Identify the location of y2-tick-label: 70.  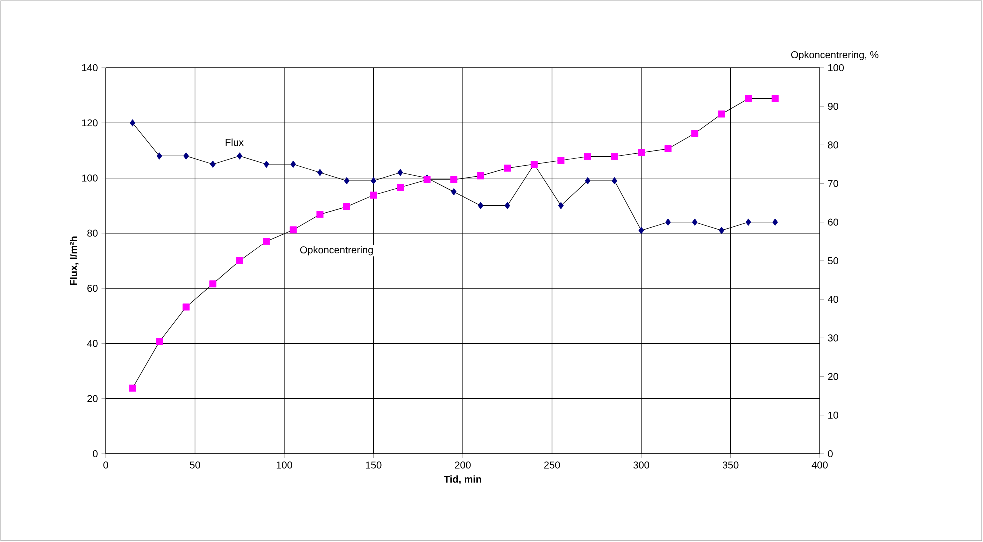
(833, 184).